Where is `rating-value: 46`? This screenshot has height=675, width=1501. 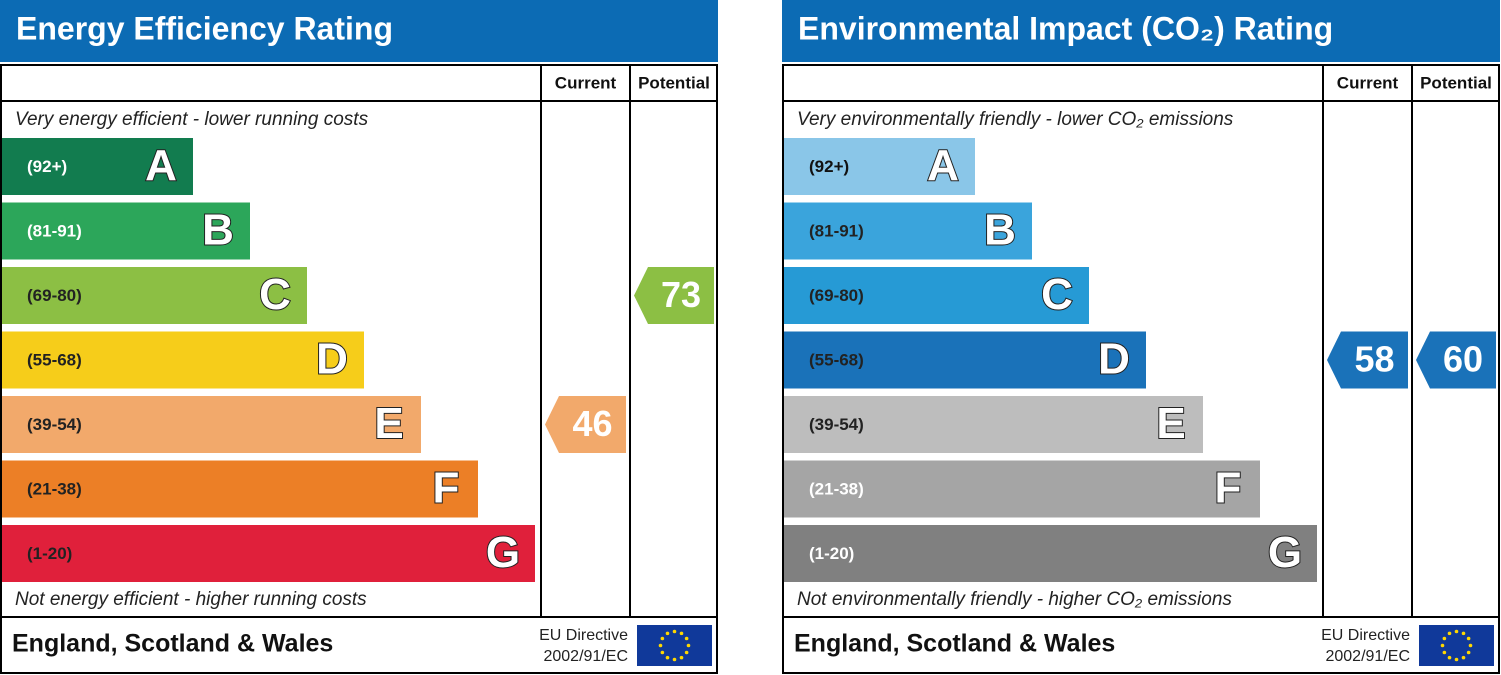
rating-value: 46 is located at coordinates (592, 423).